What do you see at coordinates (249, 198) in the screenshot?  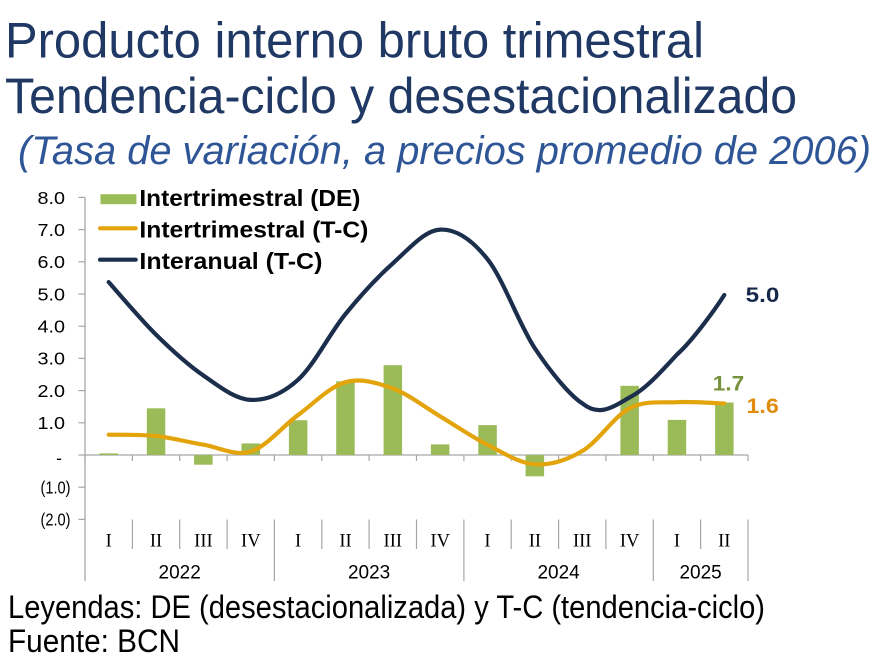 I see `svg-text: Intertrimestral (DE)` at bounding box center [249, 198].